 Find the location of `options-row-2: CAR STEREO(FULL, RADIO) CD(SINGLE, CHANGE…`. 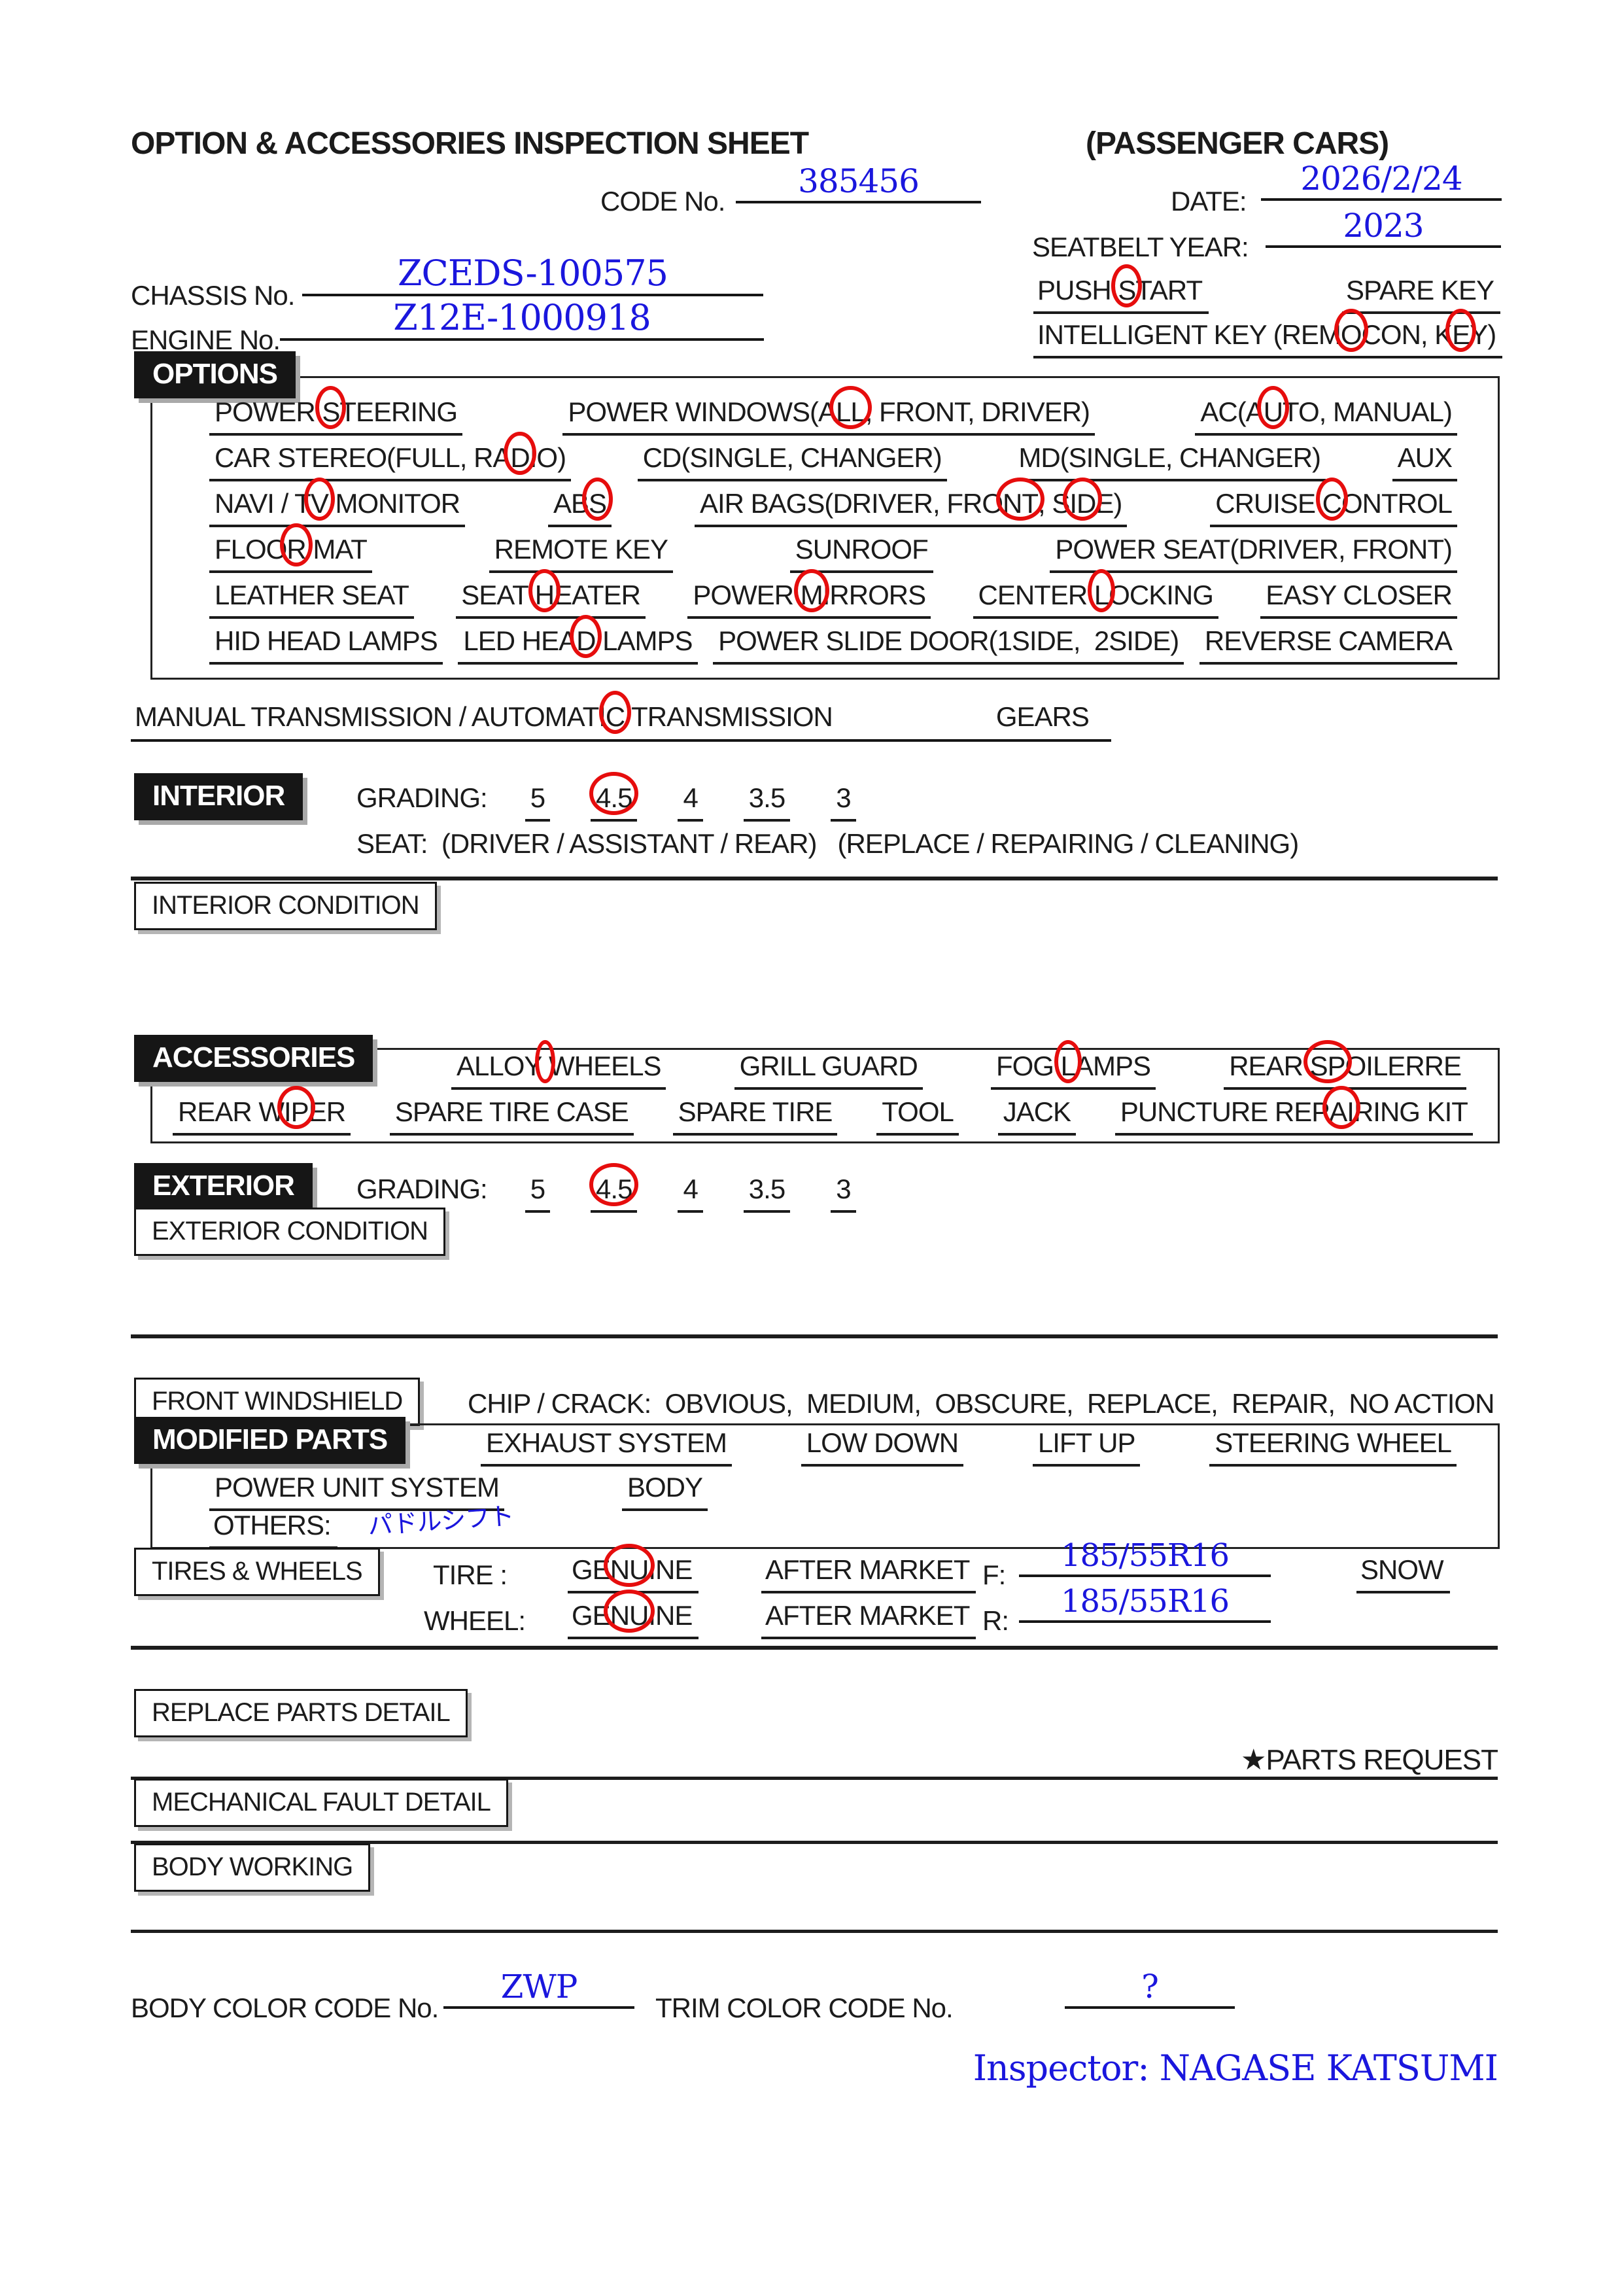

options-row-2: CAR STEREO(FULL, RADIO) CD(SINGLE, CHANGE… is located at coordinates (833, 456).